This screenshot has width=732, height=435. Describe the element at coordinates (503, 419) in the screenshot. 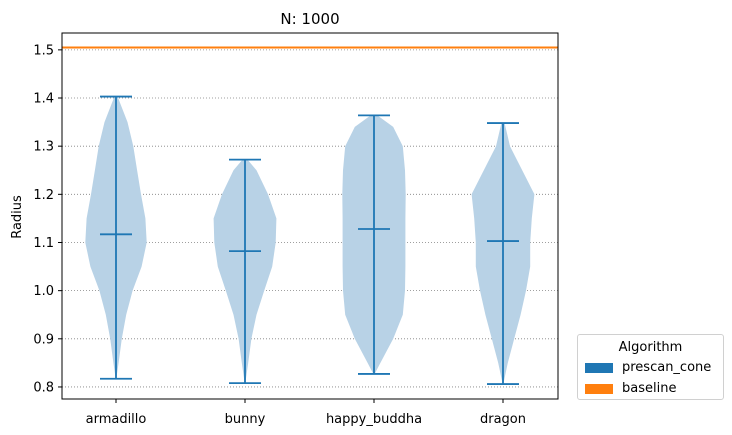

I see `x-tick-label: dragon` at that location.